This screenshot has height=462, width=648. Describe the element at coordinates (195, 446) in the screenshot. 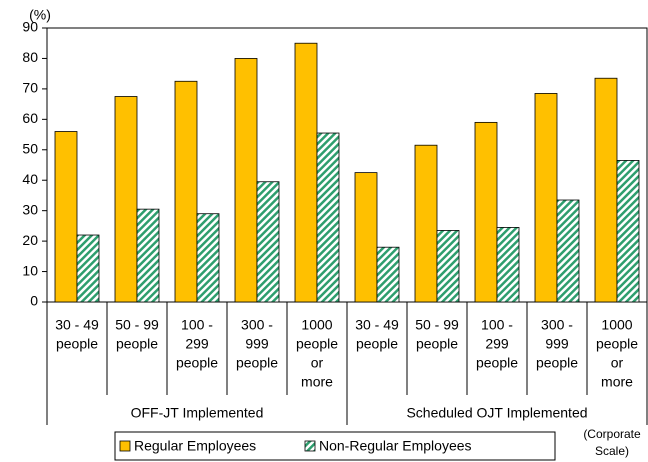

I see `legend-label: Regular Employees` at that location.